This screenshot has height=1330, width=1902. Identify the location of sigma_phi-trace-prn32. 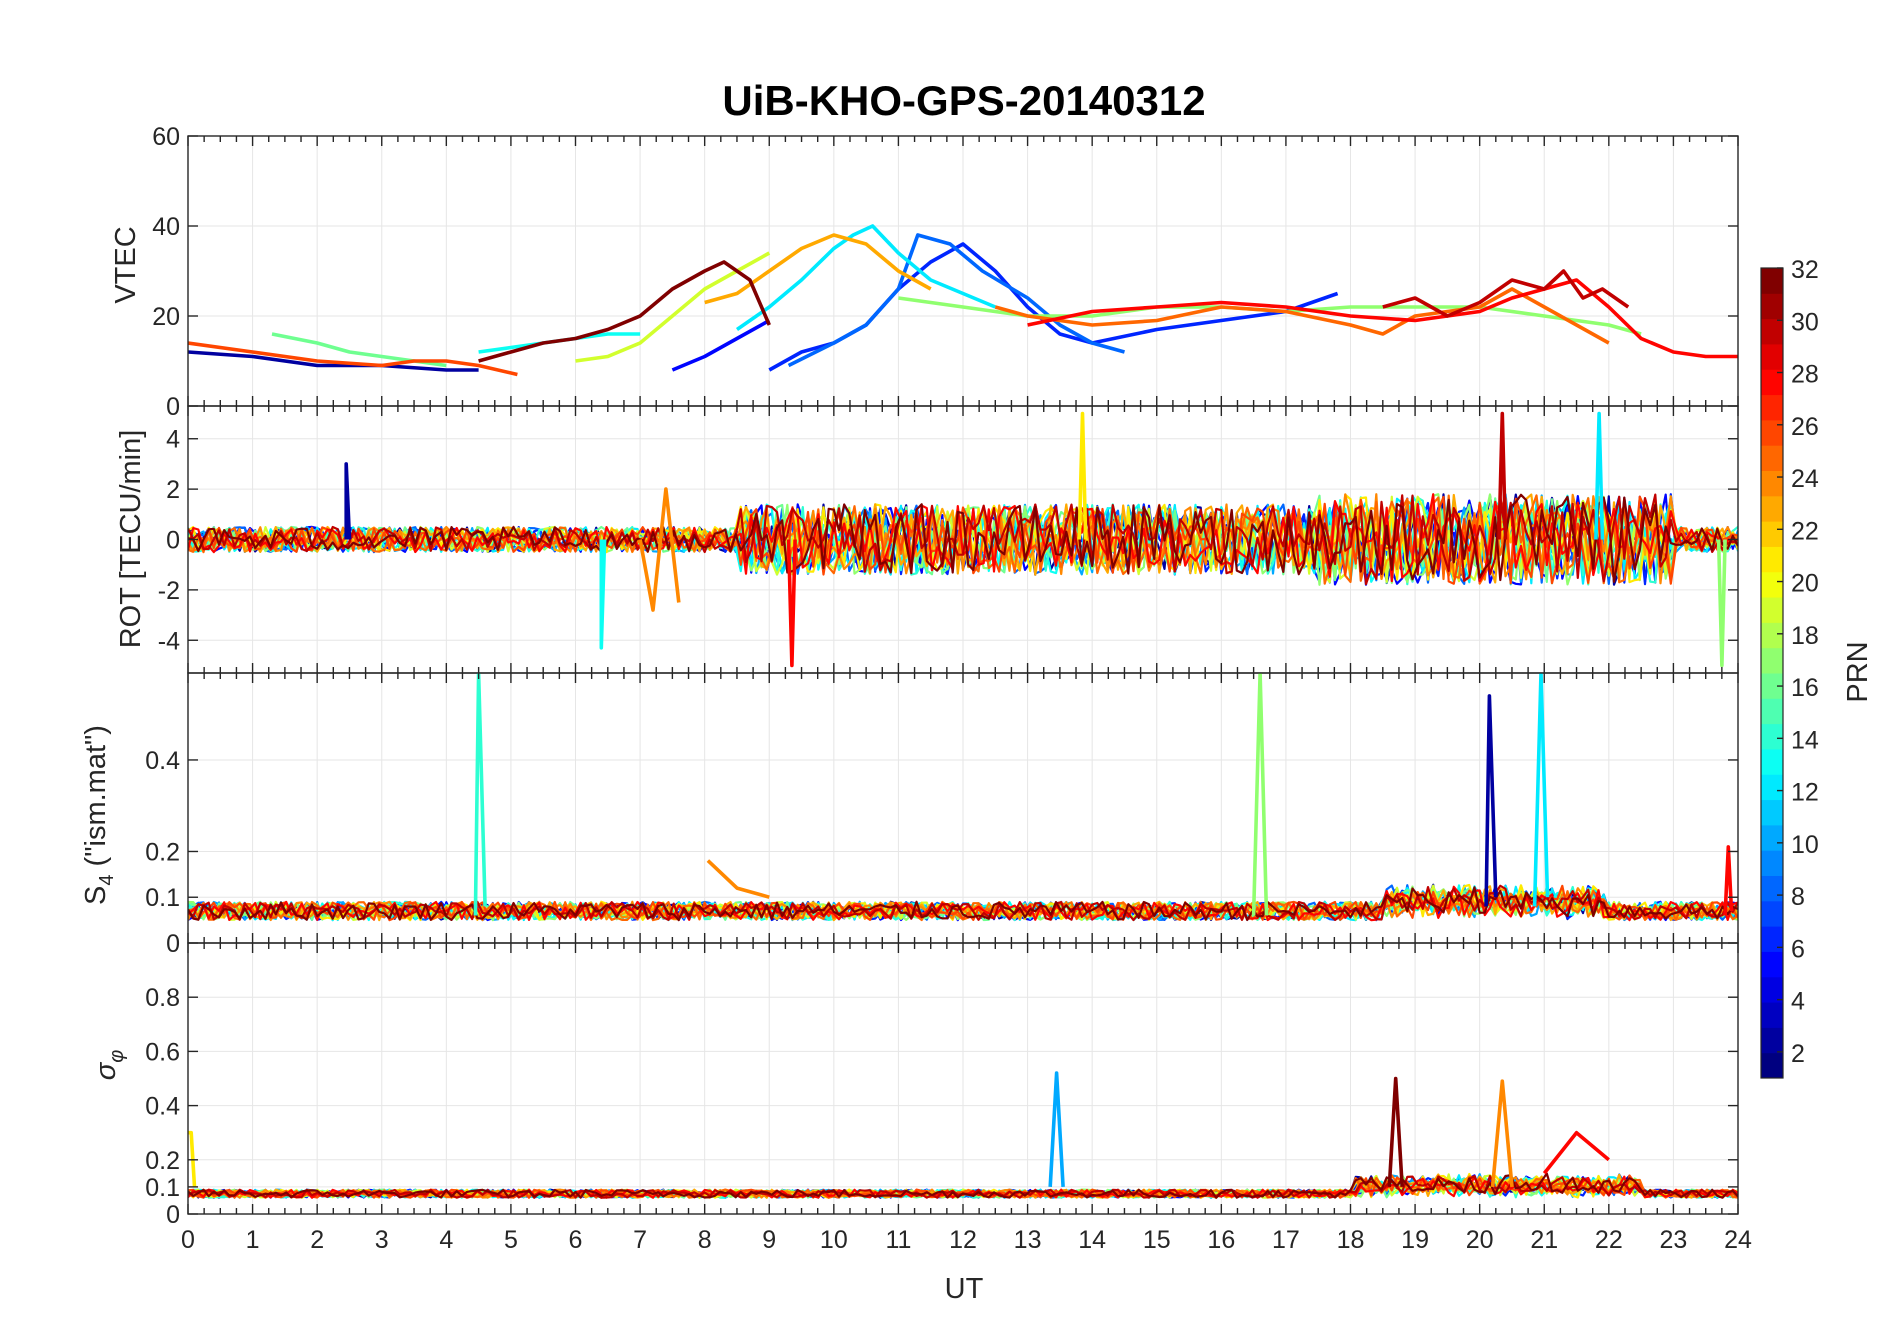
(963, 1185).